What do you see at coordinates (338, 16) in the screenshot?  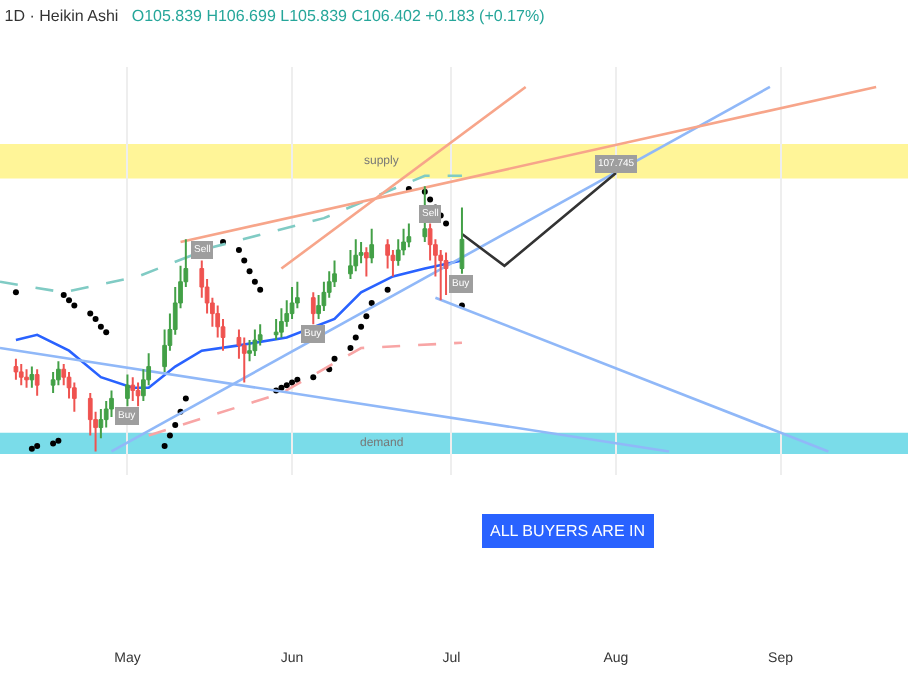 I see `chart-subtitle: O105.839 H106.699 L105.839 C106.402 +0.183 (+0.17%)` at bounding box center [338, 16].